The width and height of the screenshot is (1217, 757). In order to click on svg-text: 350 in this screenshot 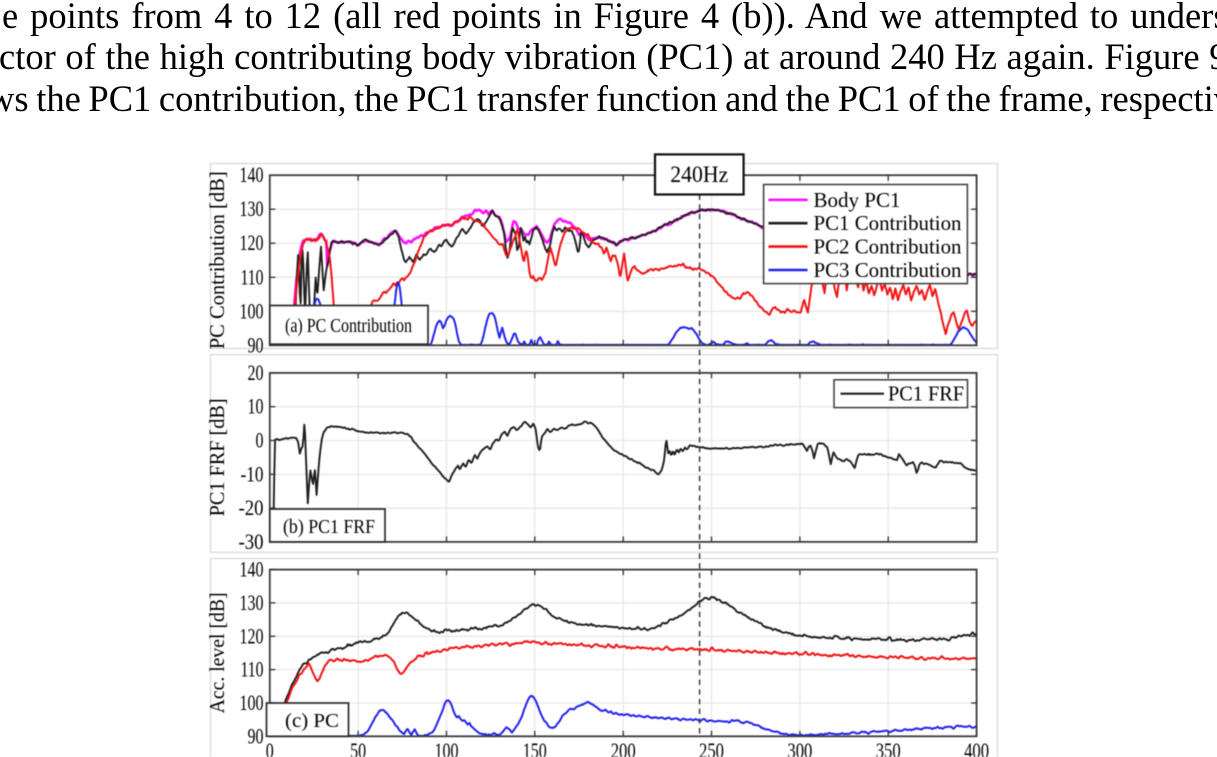, I will do `click(888, 747)`.